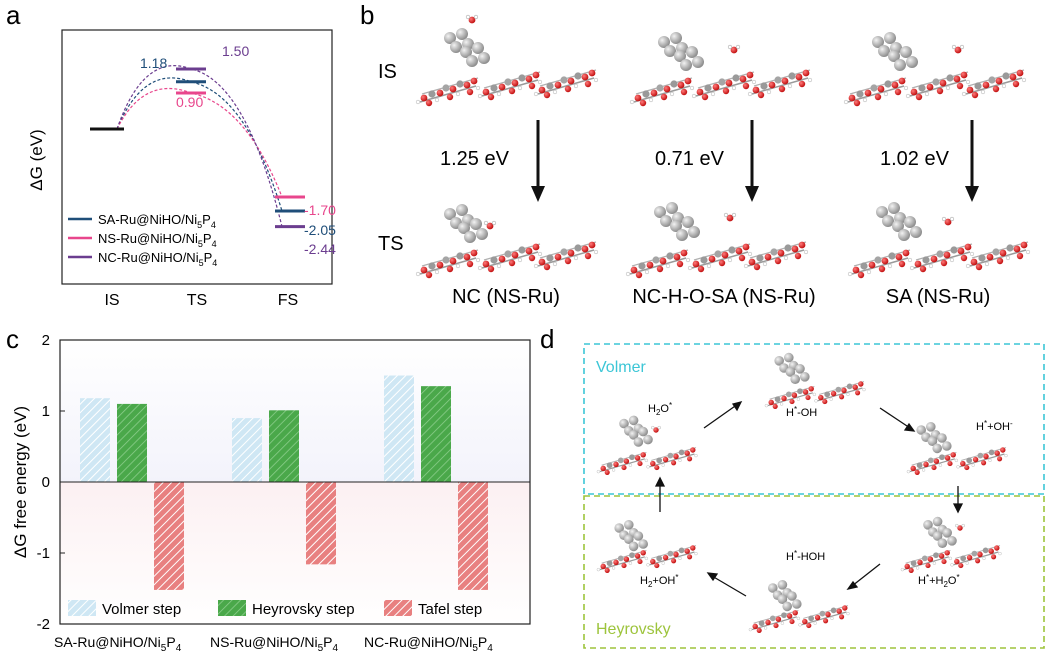  I want to click on ytick-label-4: -2, so click(43, 624).